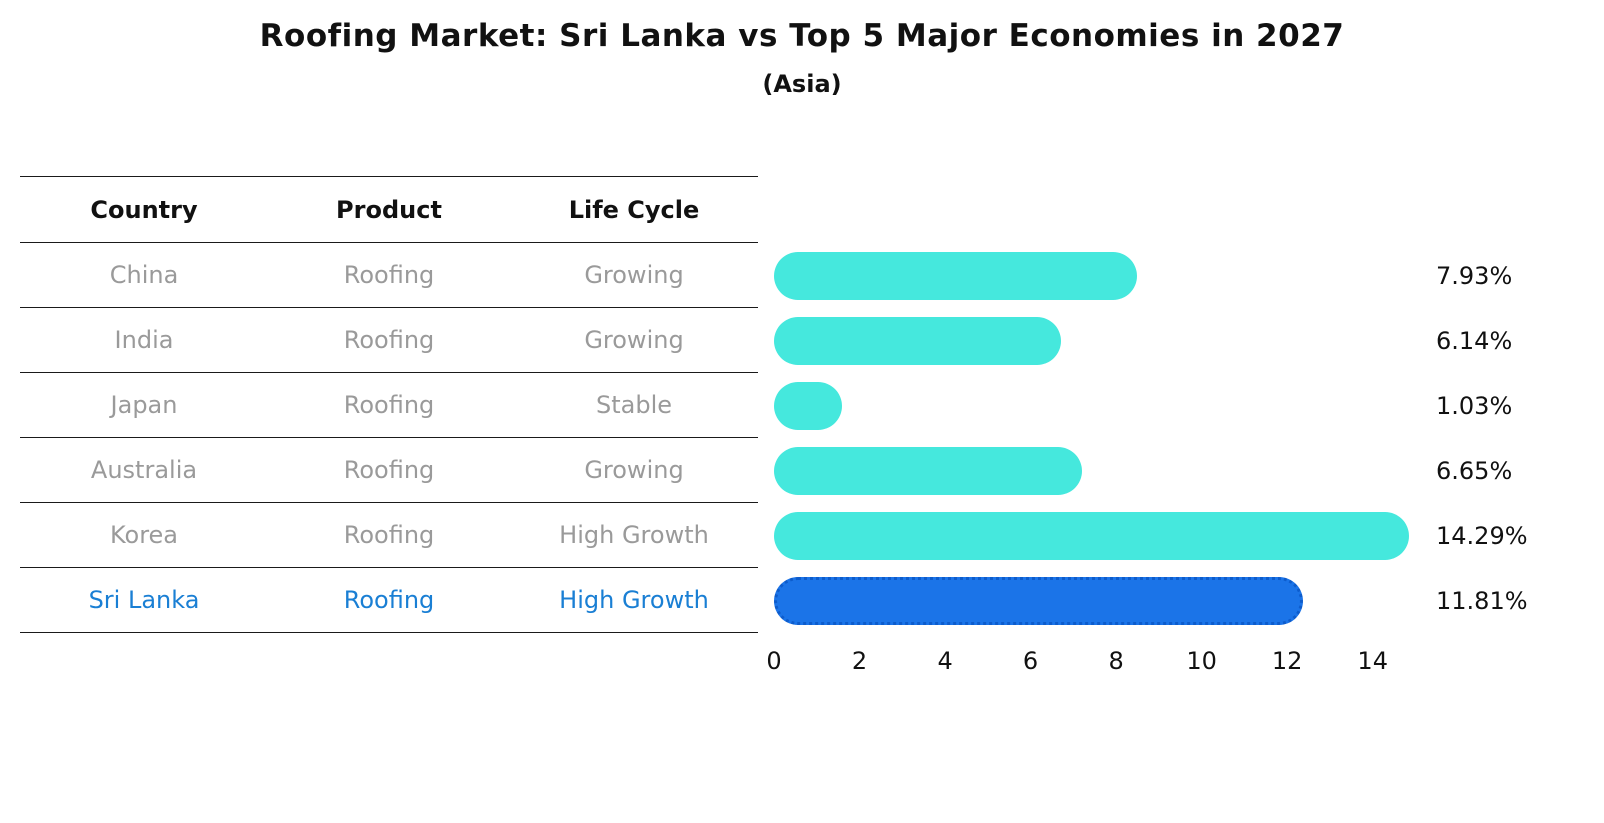  I want to click on table-row: China Roofing Growing 7.93%, so click(797, 275).